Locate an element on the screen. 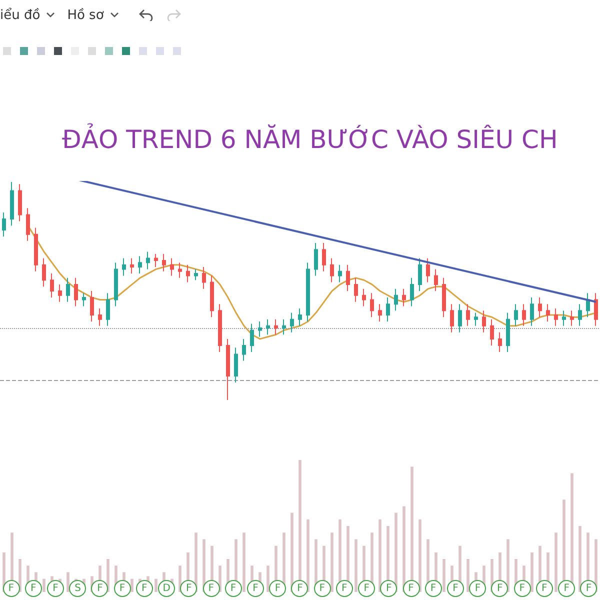 This screenshot has height=600, width=600. text: Hồ sơ is located at coordinates (85, 15).